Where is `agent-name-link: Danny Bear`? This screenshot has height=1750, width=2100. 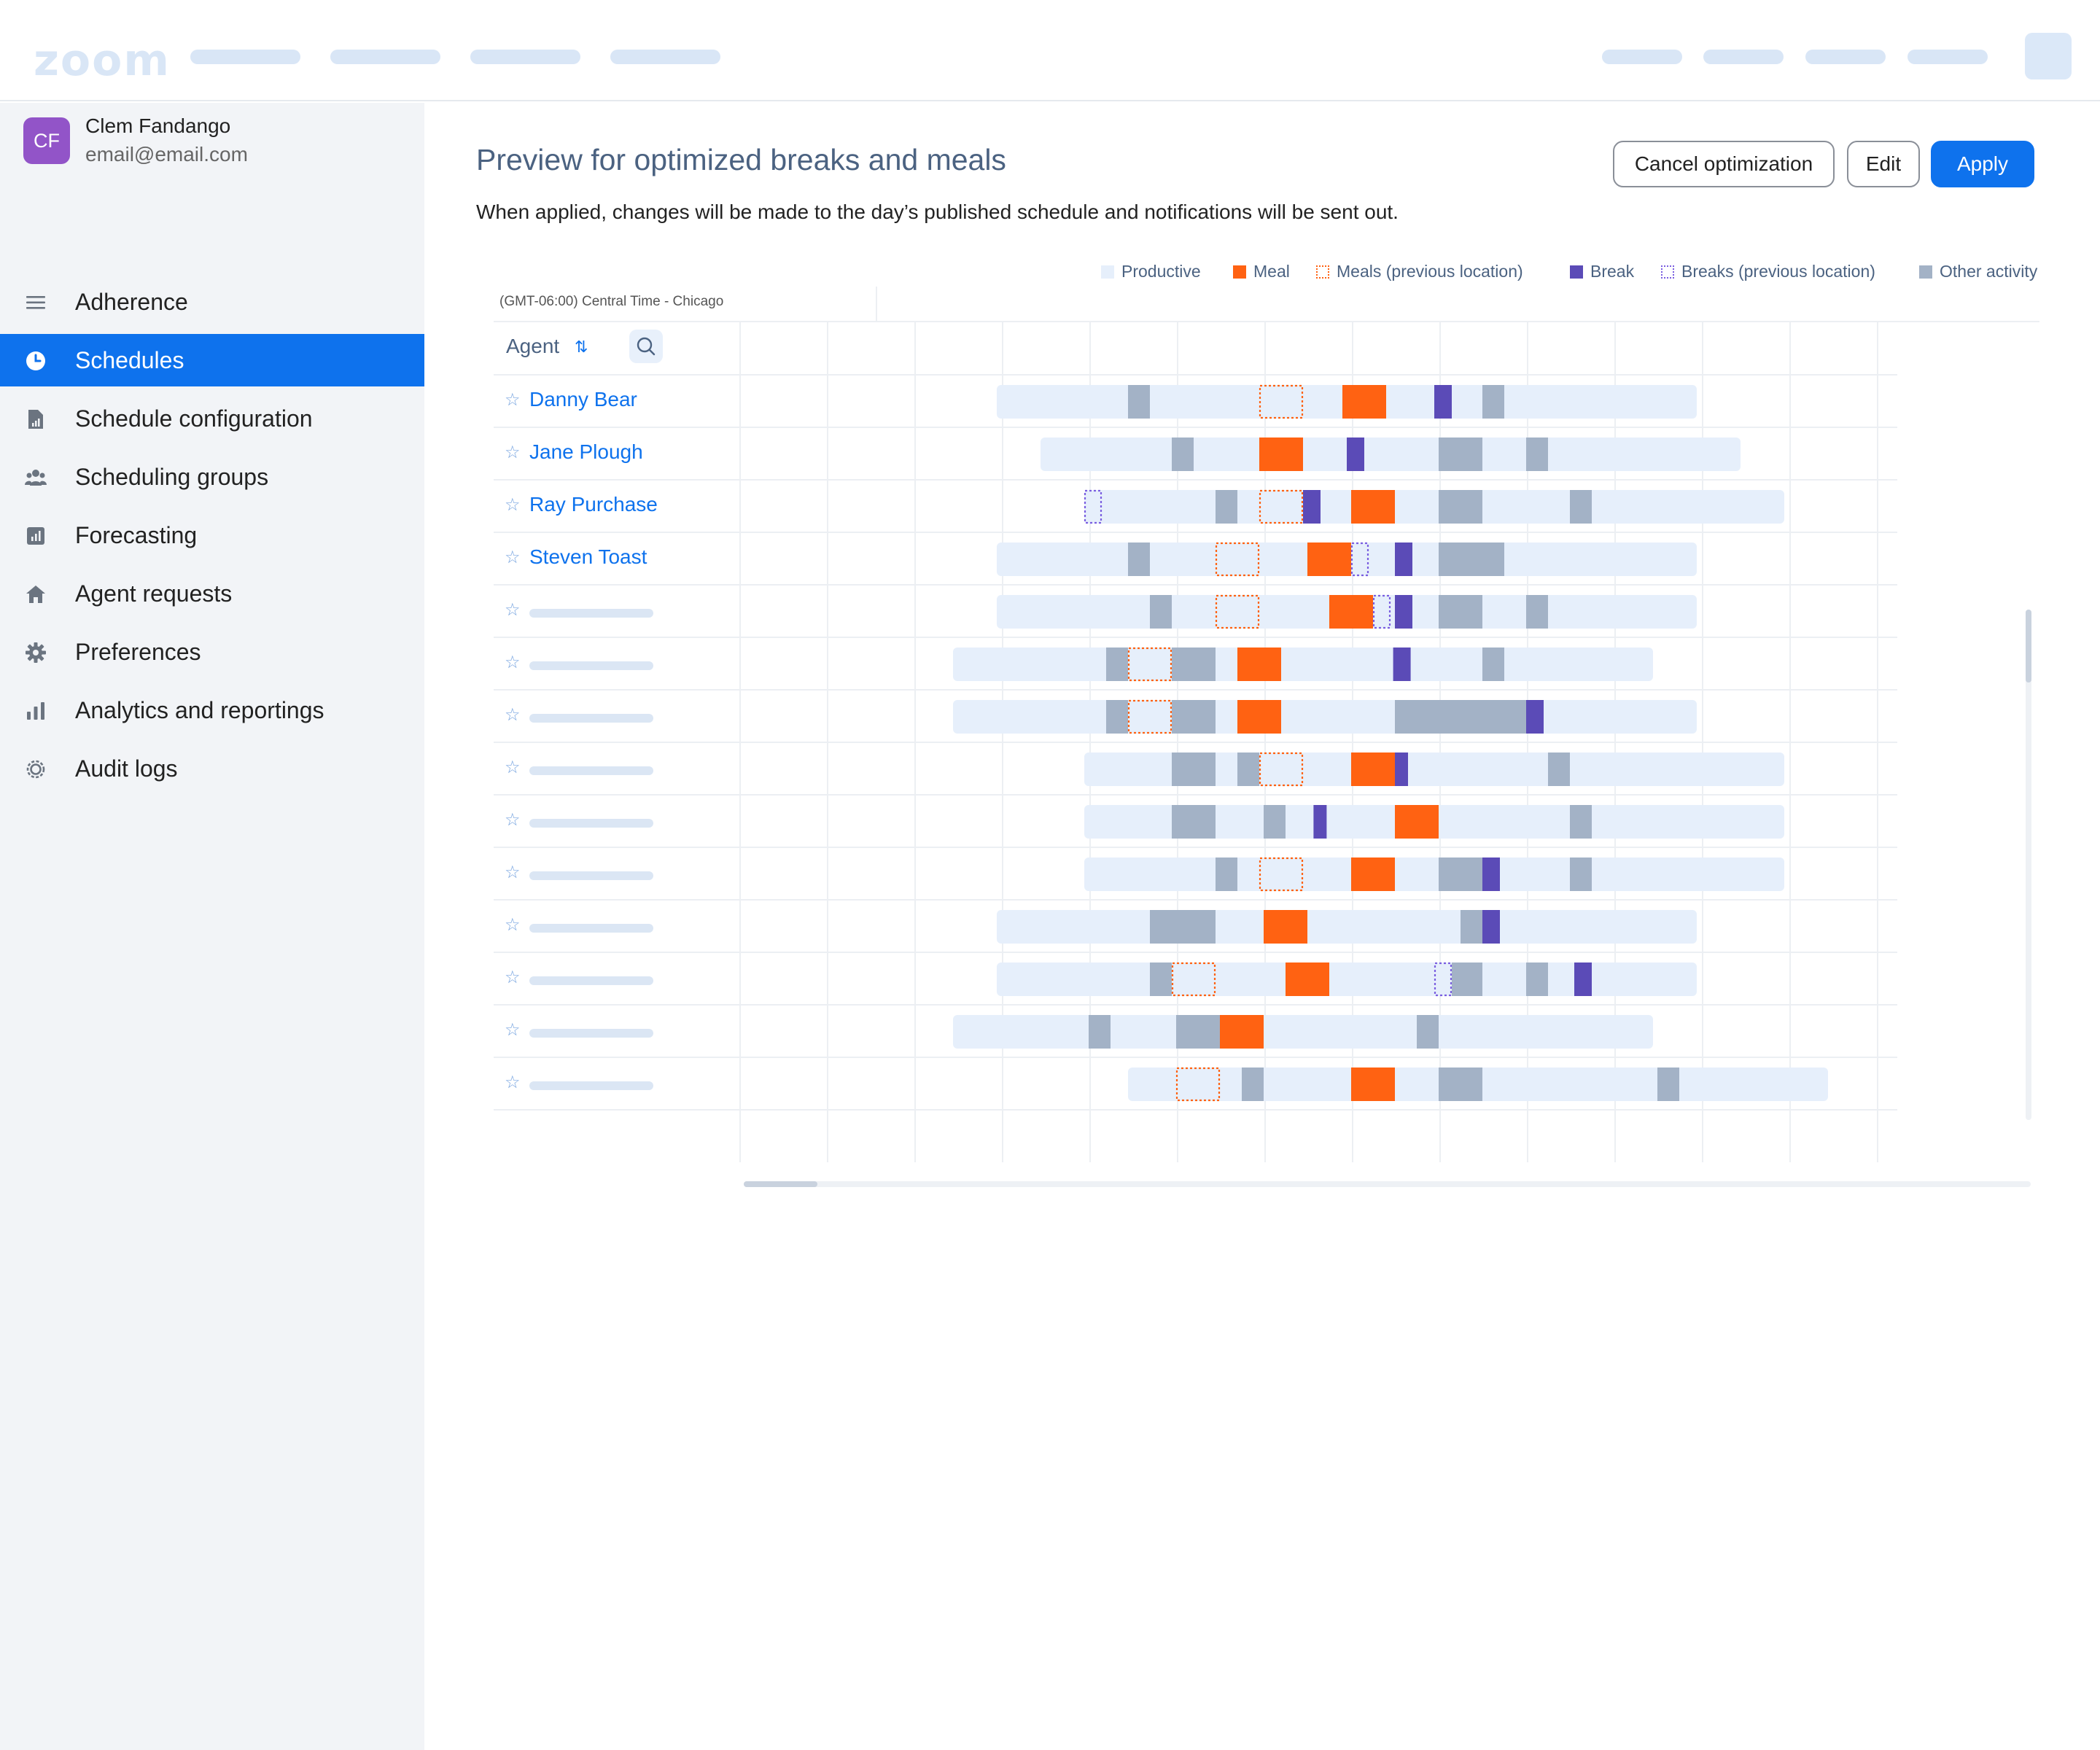
agent-name-link: Danny Bear is located at coordinates (583, 399).